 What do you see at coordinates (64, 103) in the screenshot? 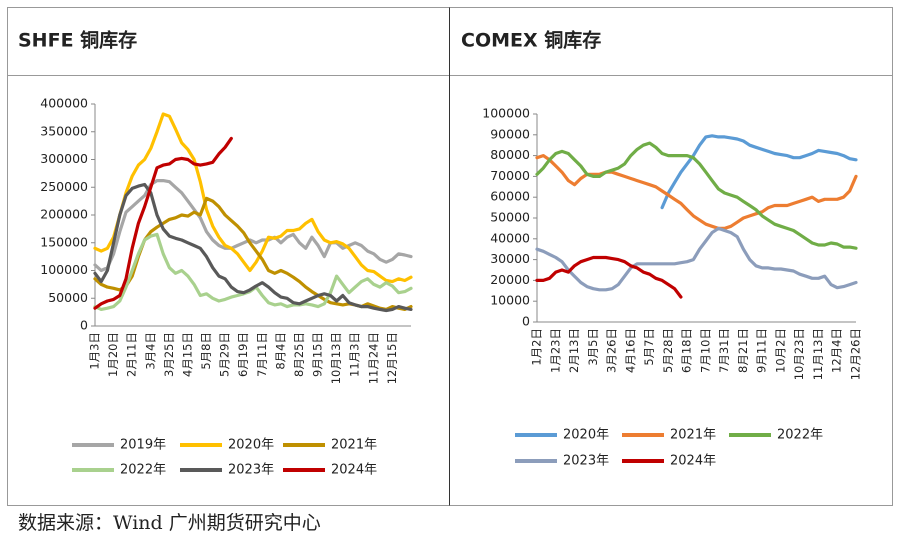
I see `y-tick-label: 400000` at bounding box center [64, 103].